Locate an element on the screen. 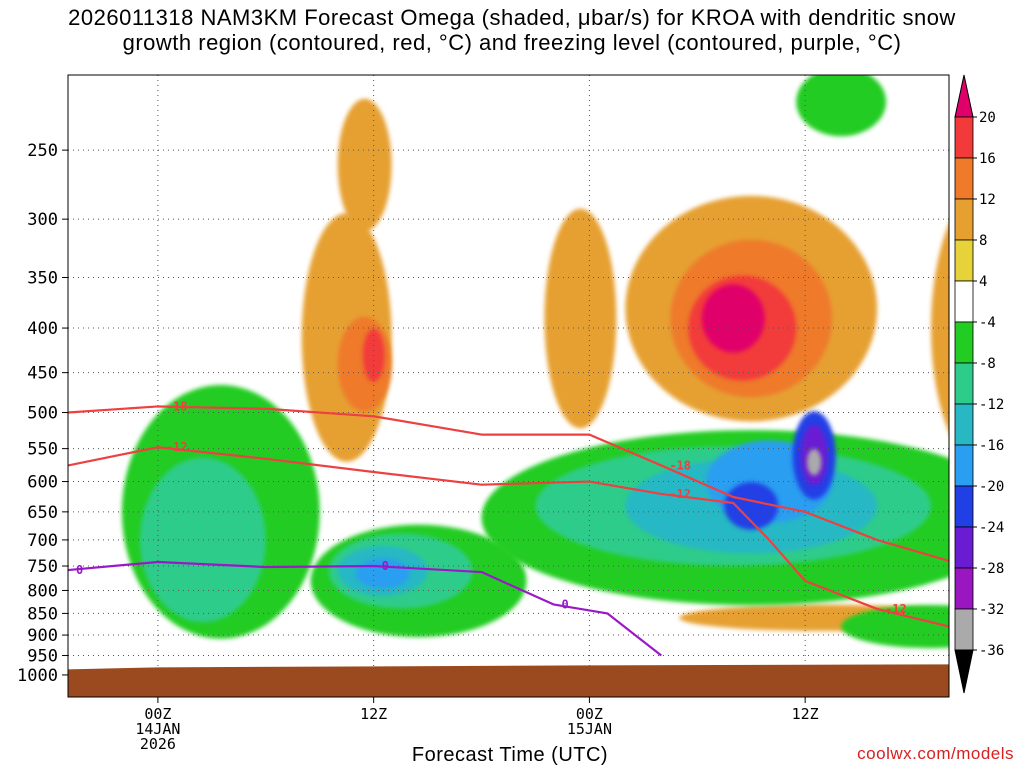 The width and height of the screenshot is (1024, 768). y-tick-label-550: 550 is located at coordinates (42, 450).